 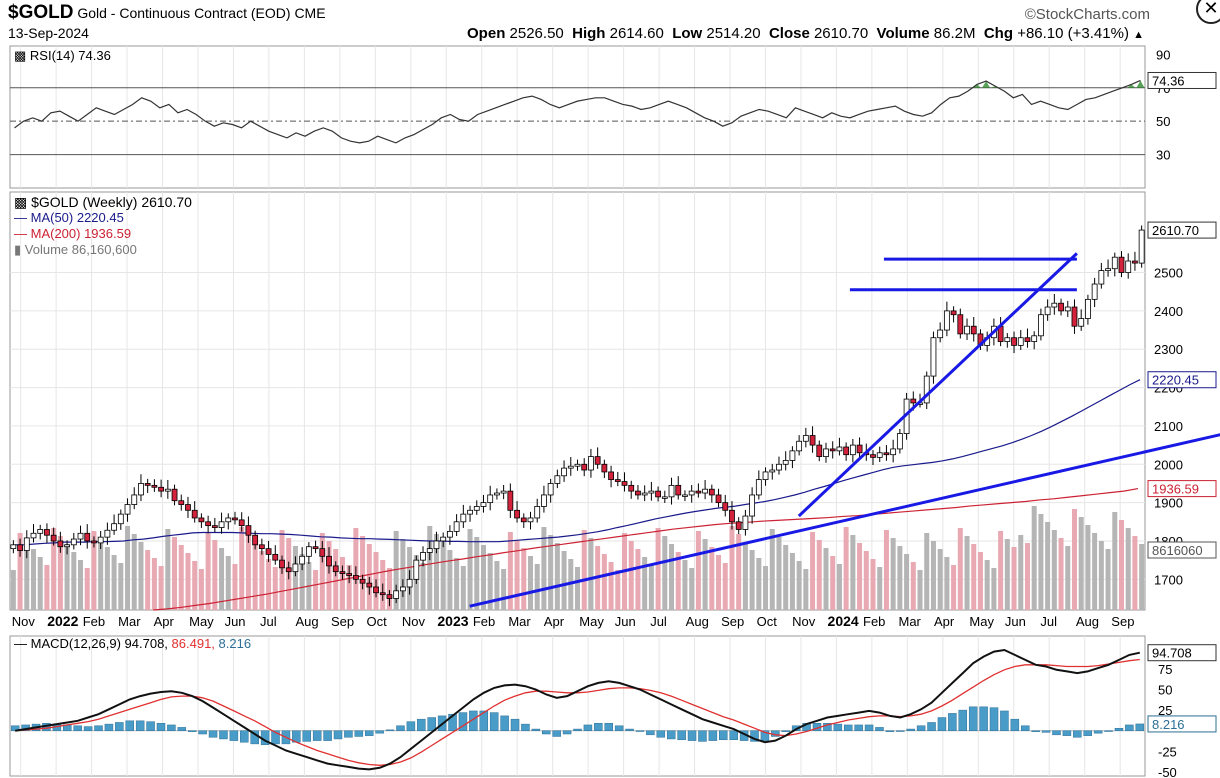 I want to click on x-axis-label: Sep, so click(x=732, y=621).